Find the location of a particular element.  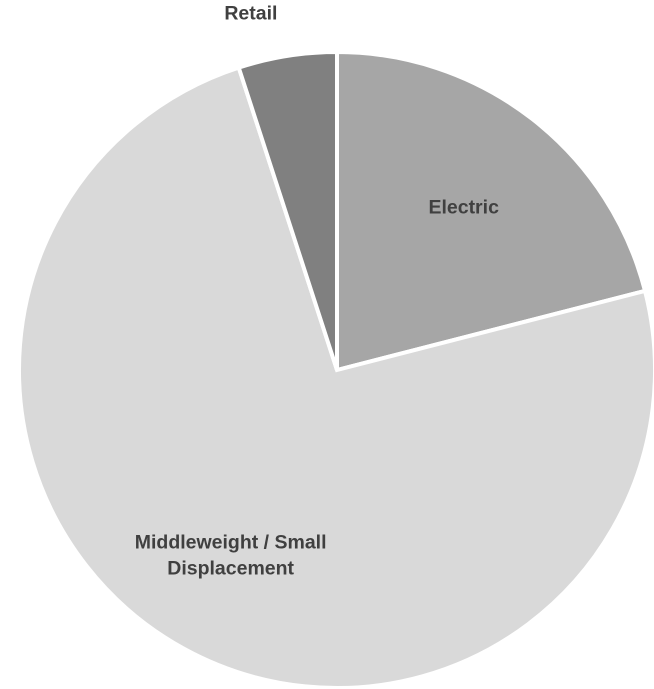

pie-label-retail: Retail is located at coordinates (250, 13).